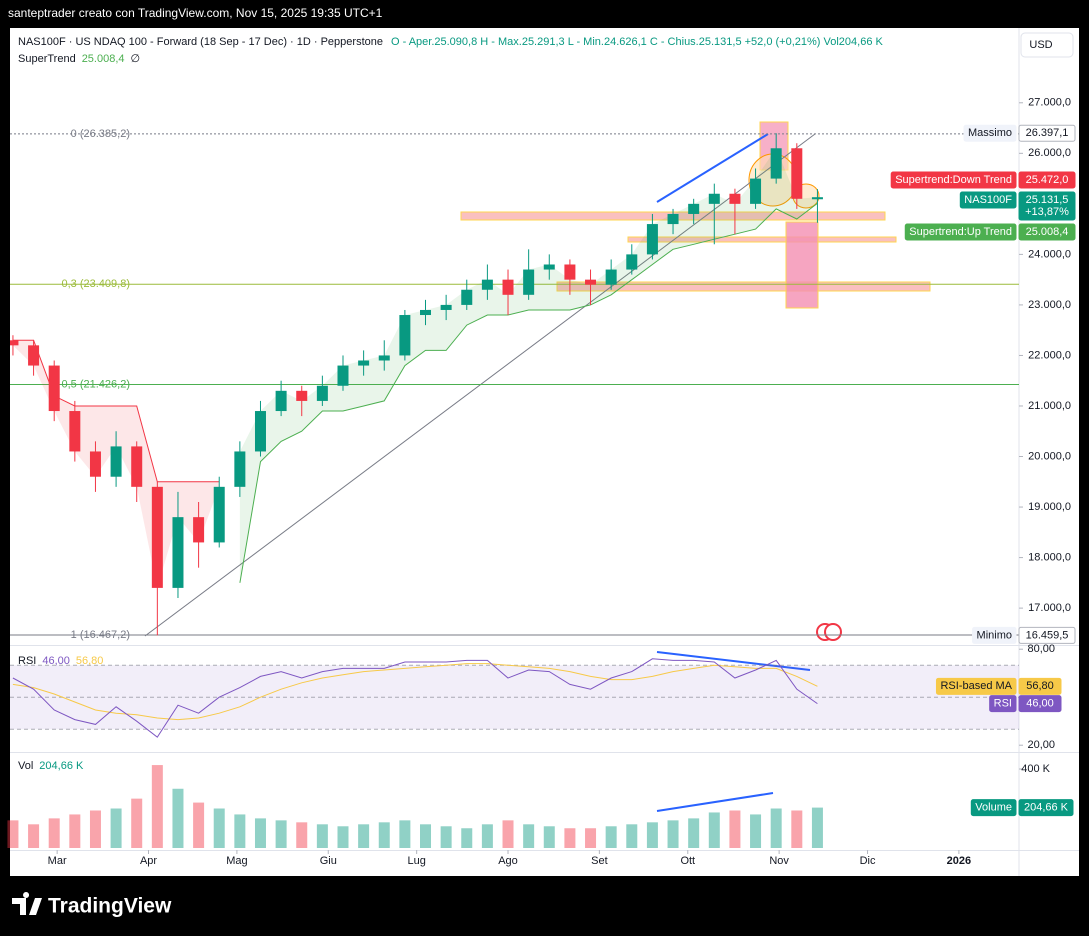  I want to click on y-tick-label: 20,00, so click(1041, 745).